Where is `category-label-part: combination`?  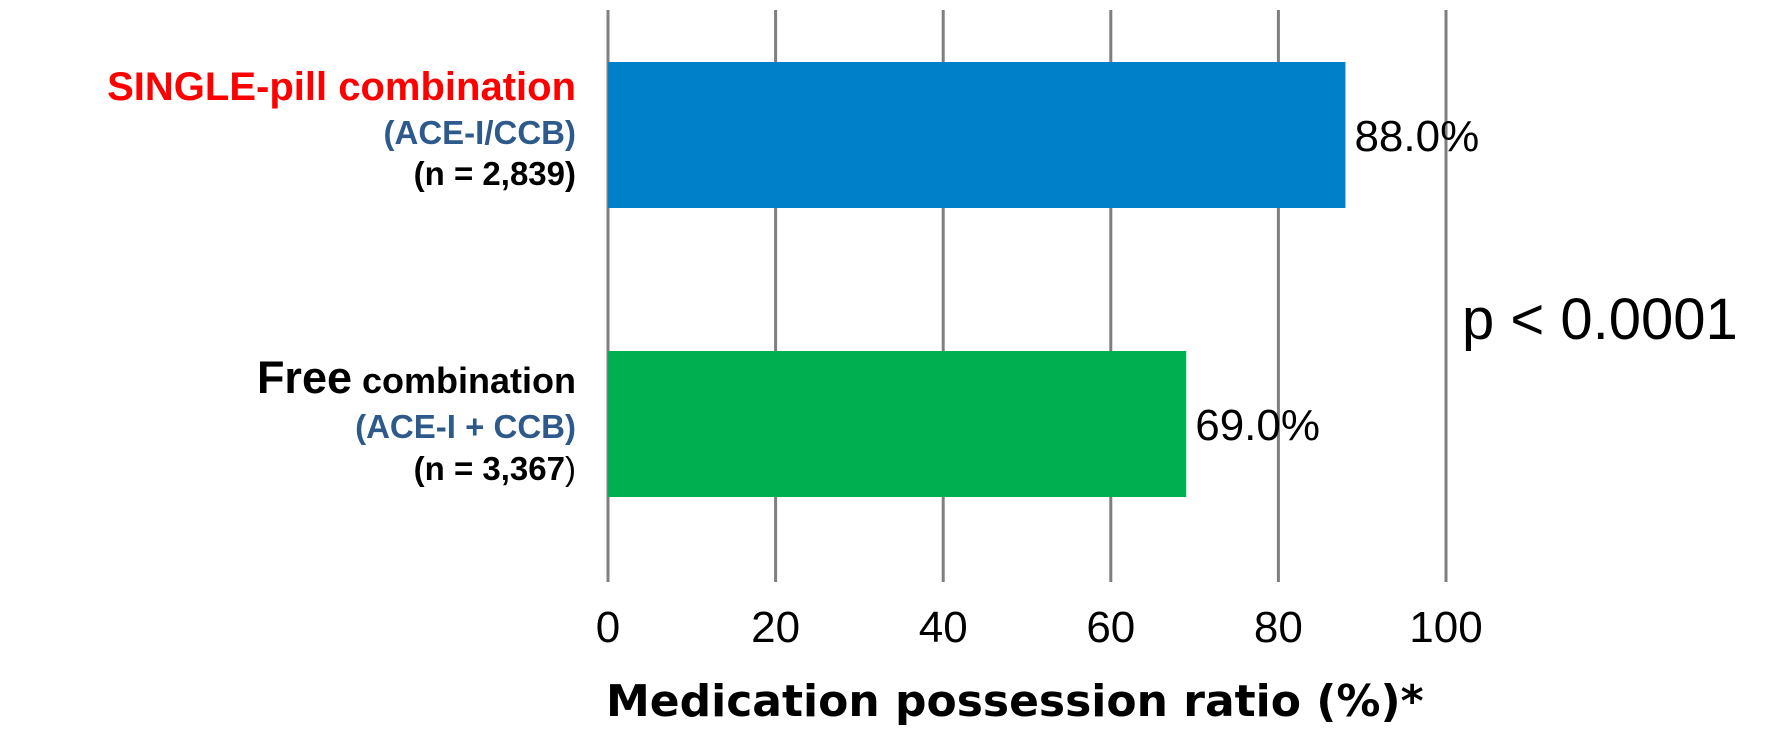 category-label-part: combination is located at coordinates (464, 380).